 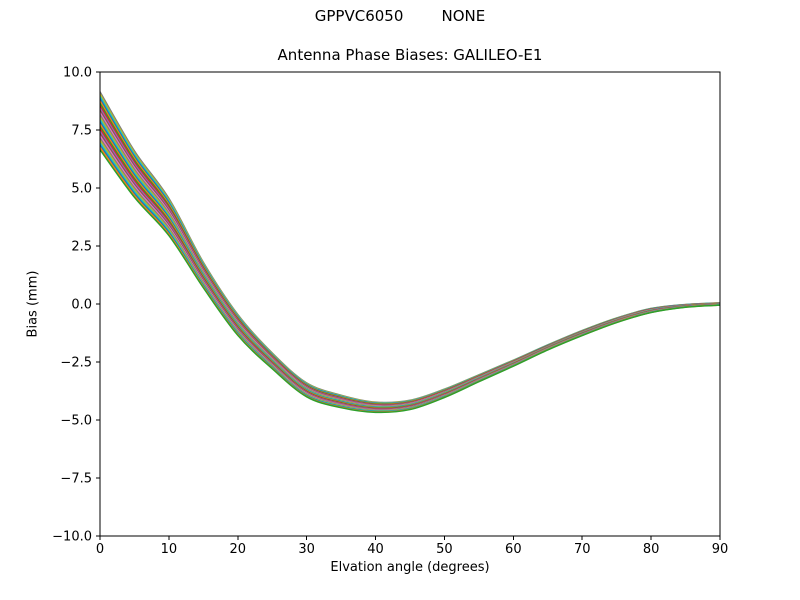 I want to click on y-tick-label: −2.5, so click(x=76, y=363).